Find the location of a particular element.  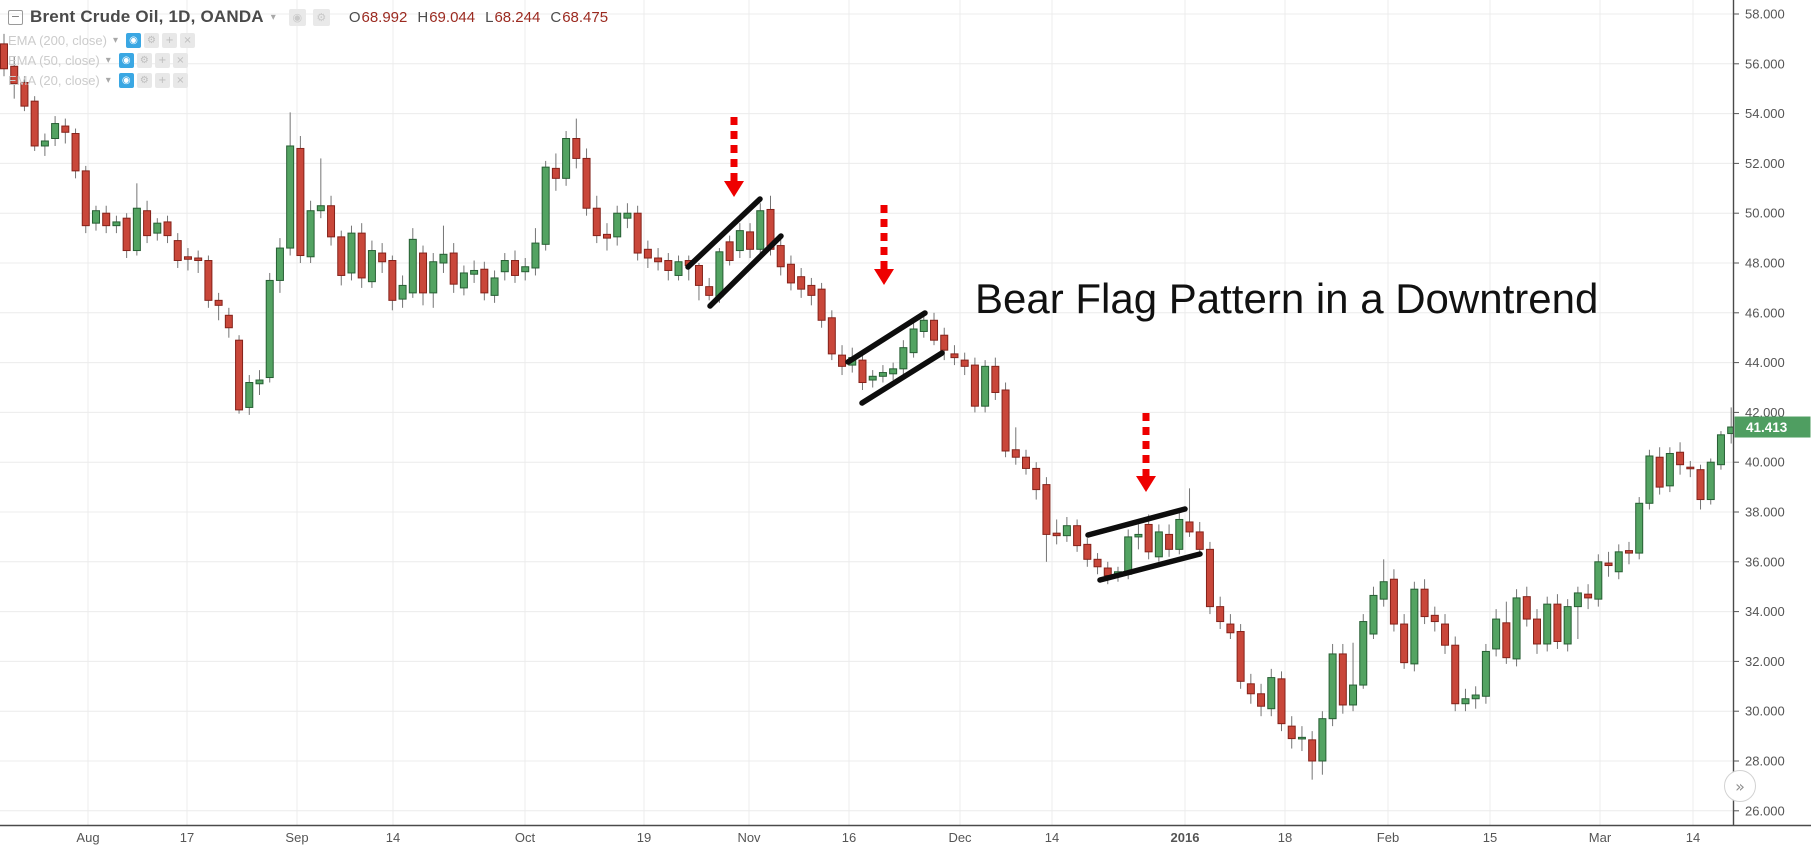

indicator-label: EMA (200, close) is located at coordinates (57, 40).